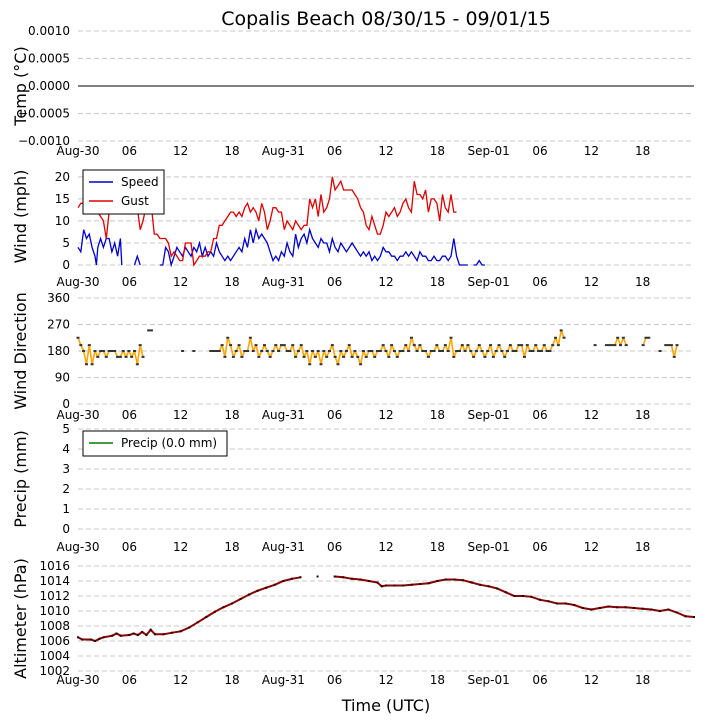 This screenshot has width=705, height=725. Describe the element at coordinates (489, 151) in the screenshot. I see `x-tick-label: Sep-01` at that location.